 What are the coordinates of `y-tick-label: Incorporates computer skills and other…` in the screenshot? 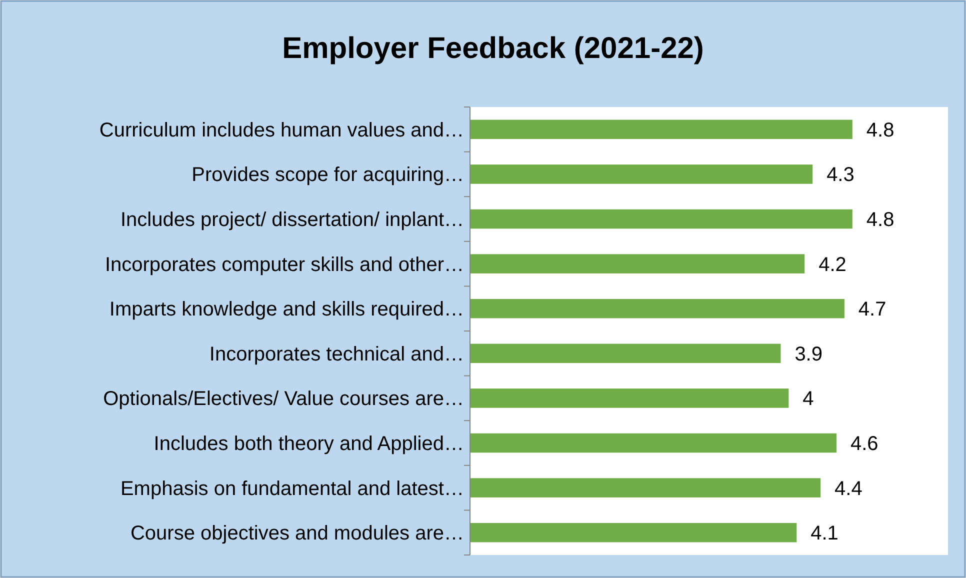 It's located at (284, 265).